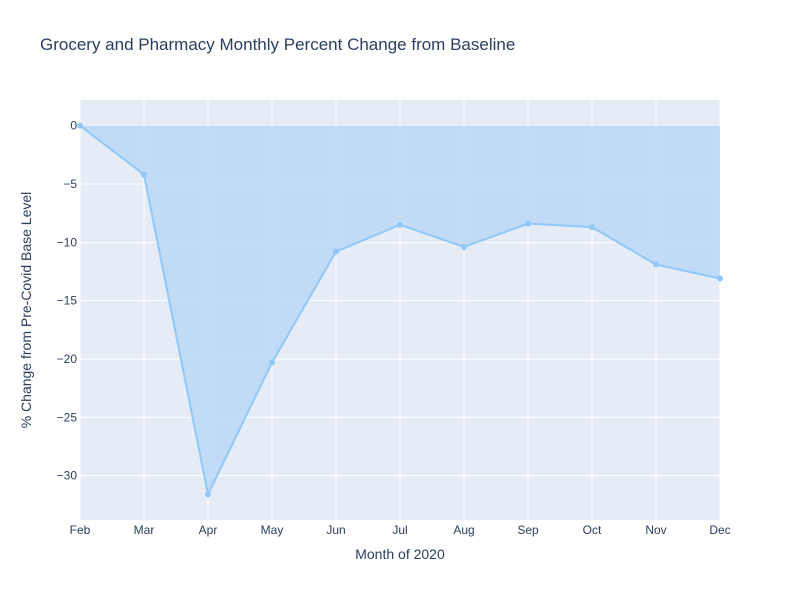  What do you see at coordinates (26, 310) in the screenshot?
I see `y-axis-label: % Change from Pre-Covid Base Level` at bounding box center [26, 310].